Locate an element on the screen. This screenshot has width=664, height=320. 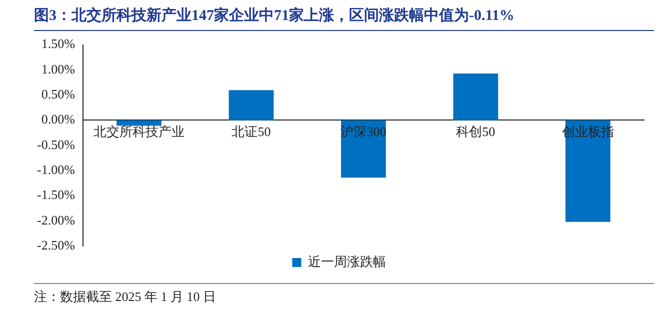
y-tick-label: 1.50% is located at coordinates (58, 44).